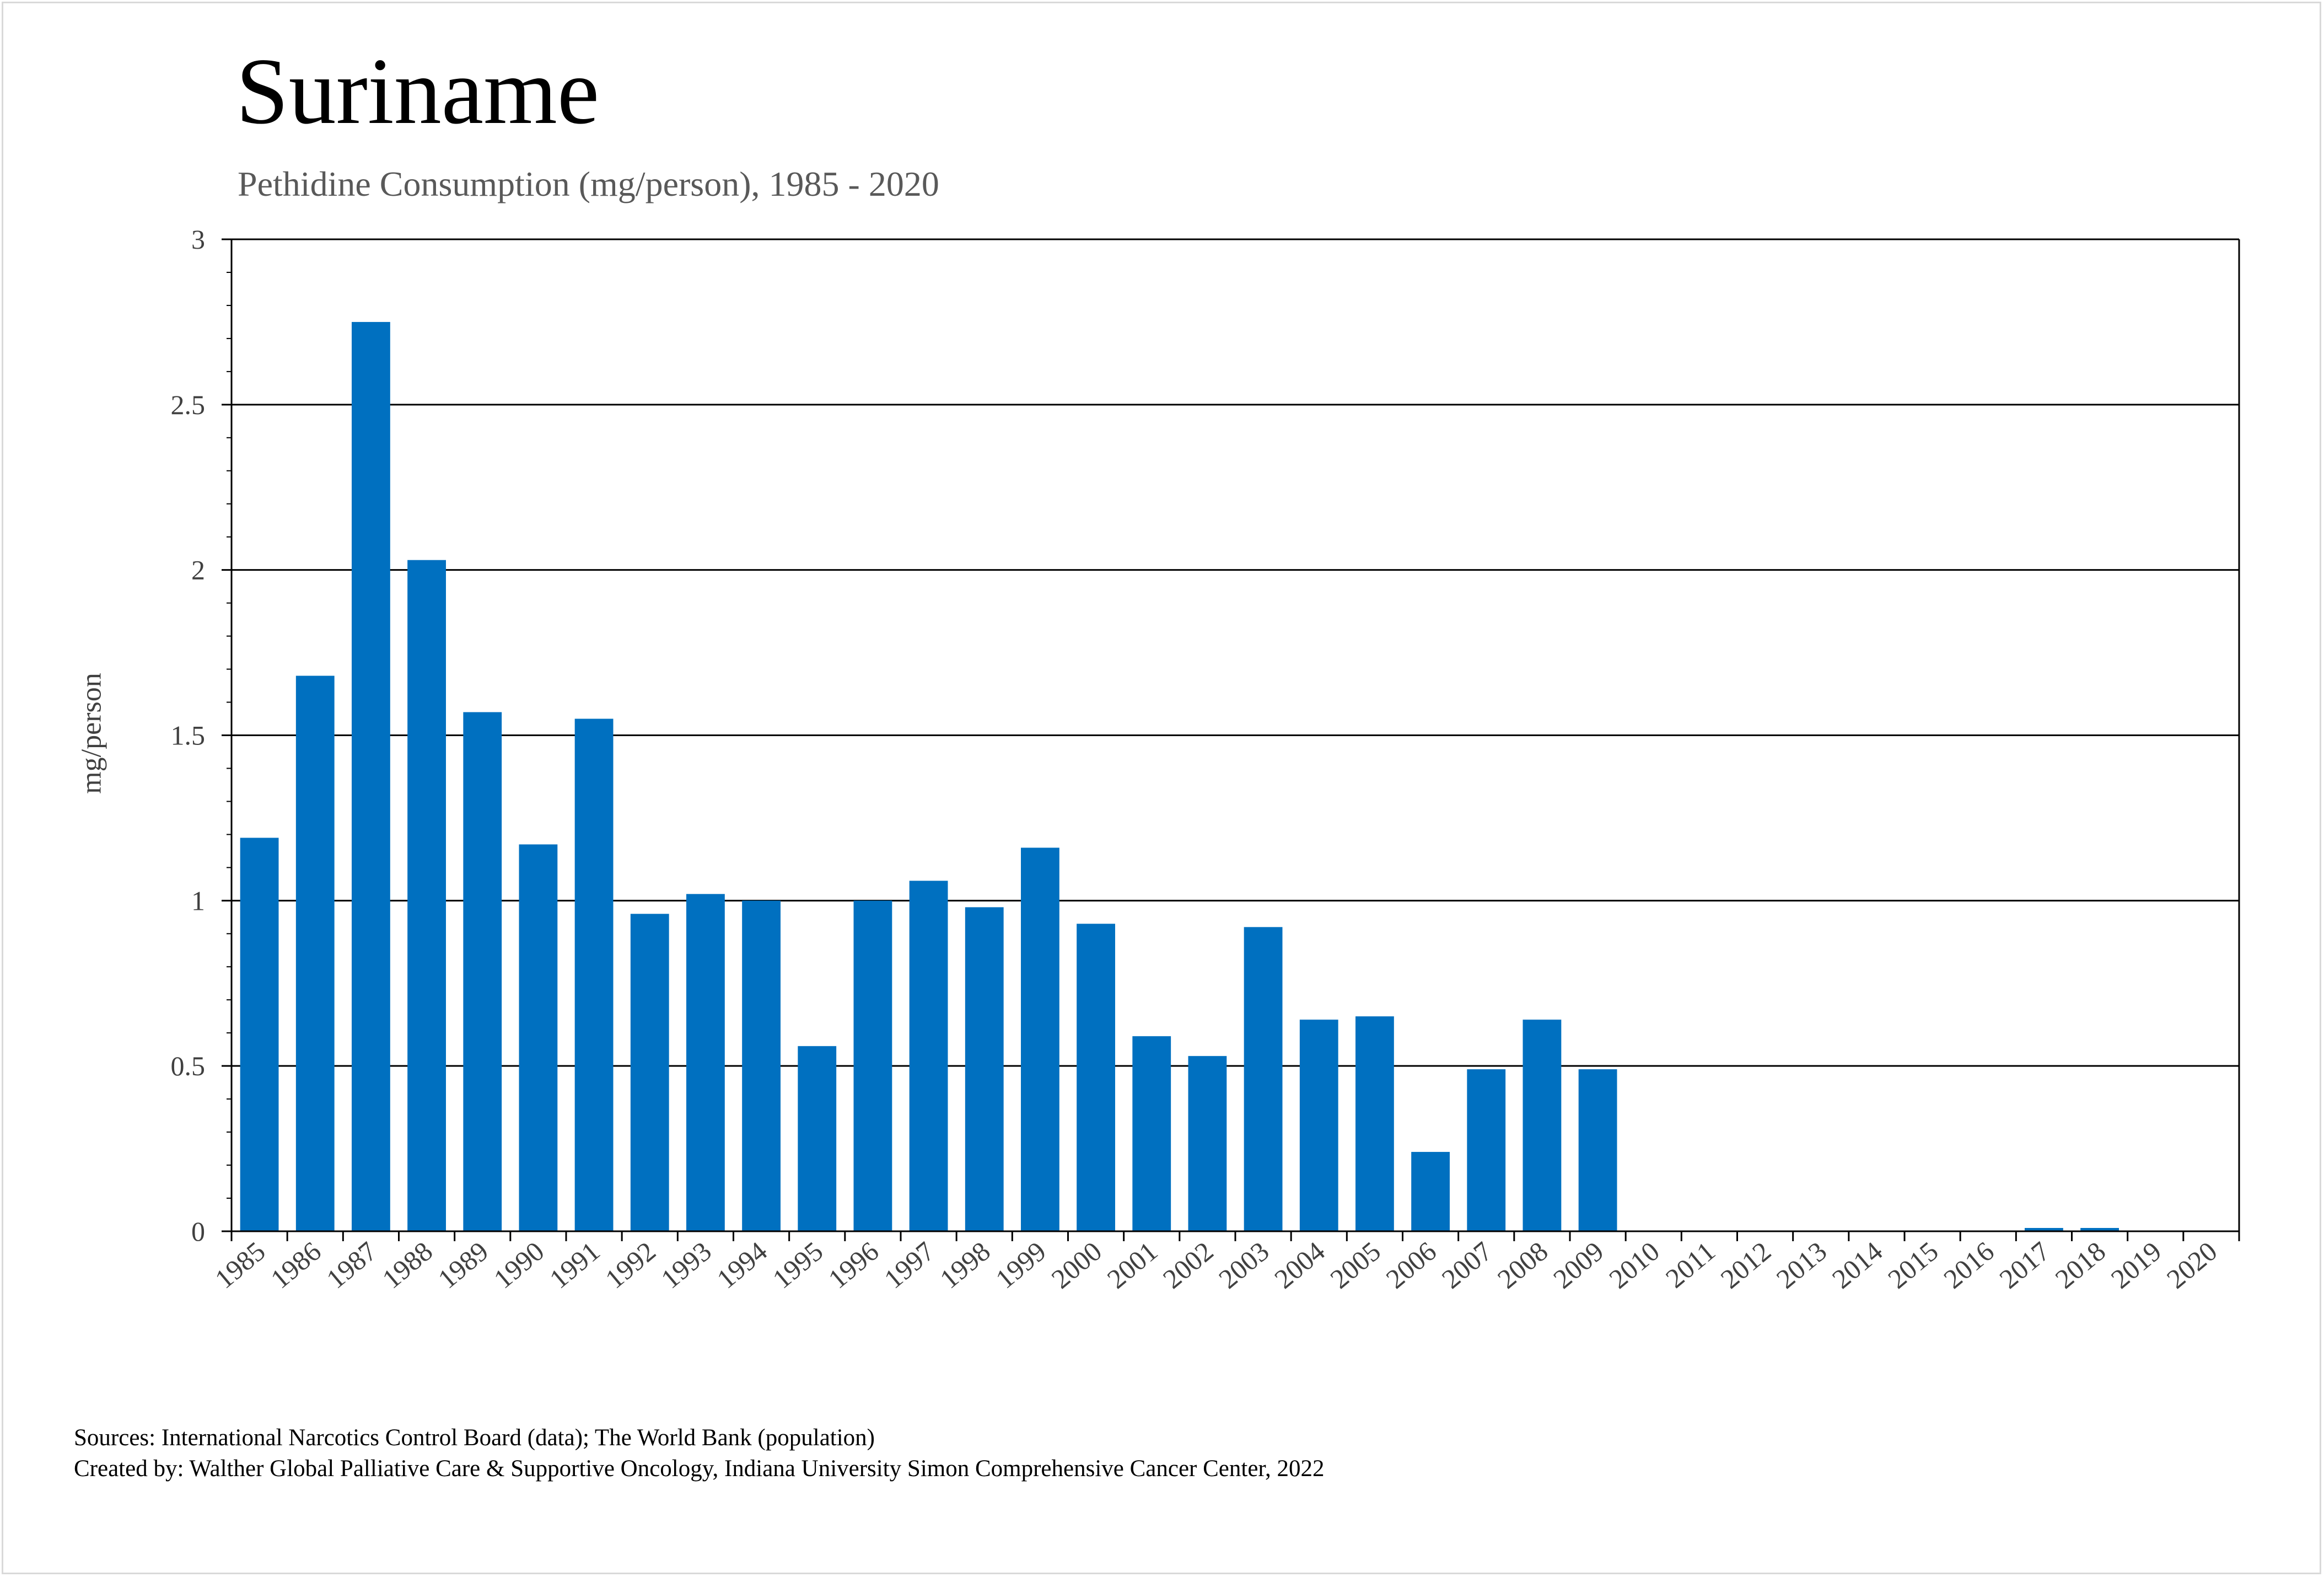 This screenshot has width=2324, height=1577. Describe the element at coordinates (630, 1265) in the screenshot. I see `x-tick-label: 1992` at that location.